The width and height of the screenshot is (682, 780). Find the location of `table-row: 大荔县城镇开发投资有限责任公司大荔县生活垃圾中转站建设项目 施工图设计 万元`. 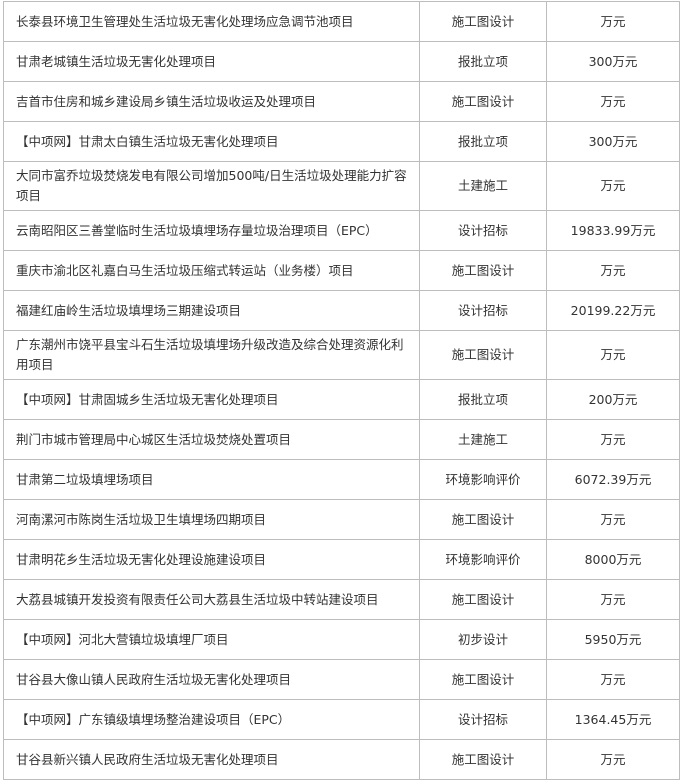

table-row: 大荔县城镇开发投资有限责任公司大荔县生活垃圾中转站建设项目 施工图设计 万元 is located at coordinates (341, 599).